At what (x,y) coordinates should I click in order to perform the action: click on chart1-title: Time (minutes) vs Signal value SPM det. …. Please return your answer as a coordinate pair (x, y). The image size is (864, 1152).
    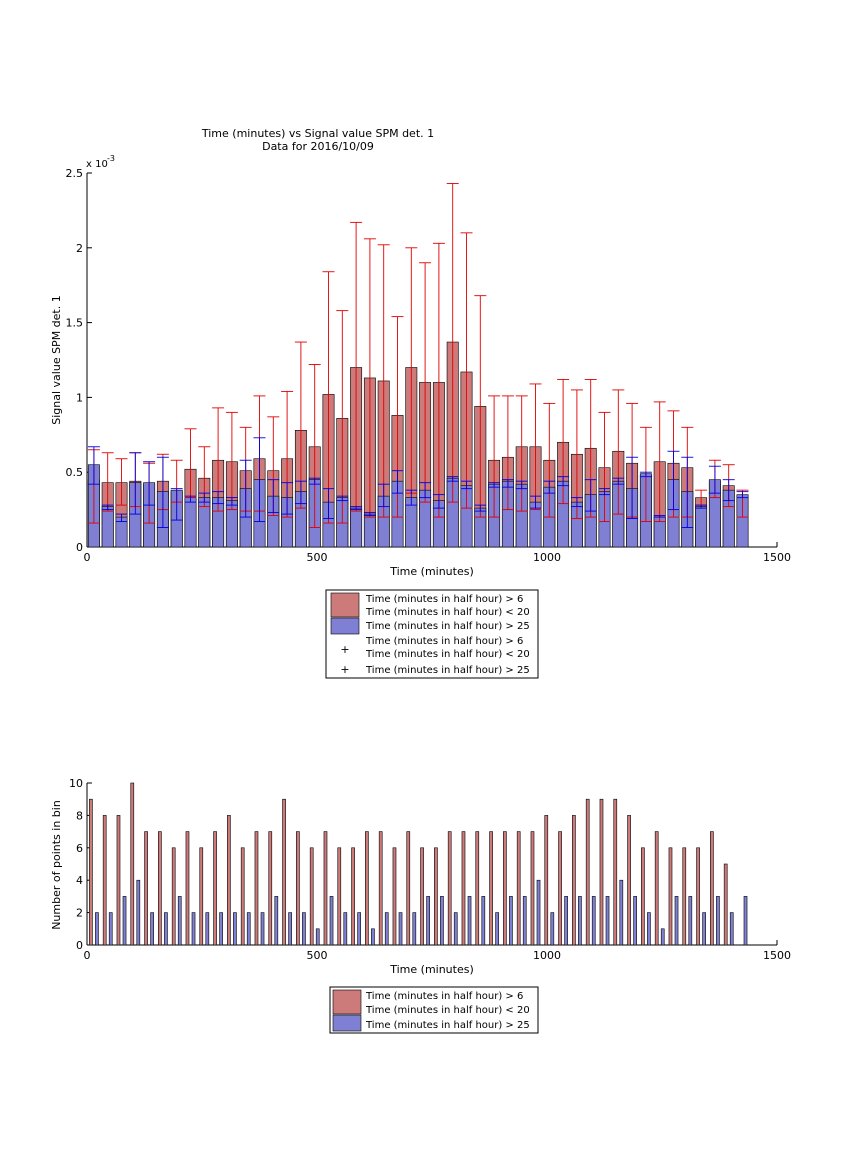
    Looking at the image, I should click on (317, 133).